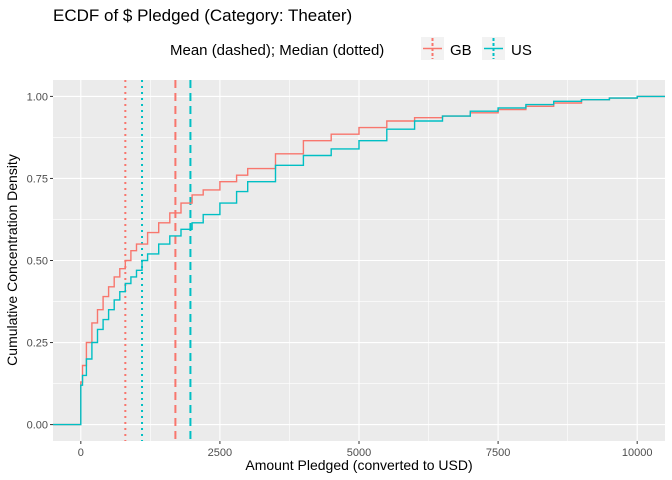  I want to click on legend-label-us: US, so click(521, 50).